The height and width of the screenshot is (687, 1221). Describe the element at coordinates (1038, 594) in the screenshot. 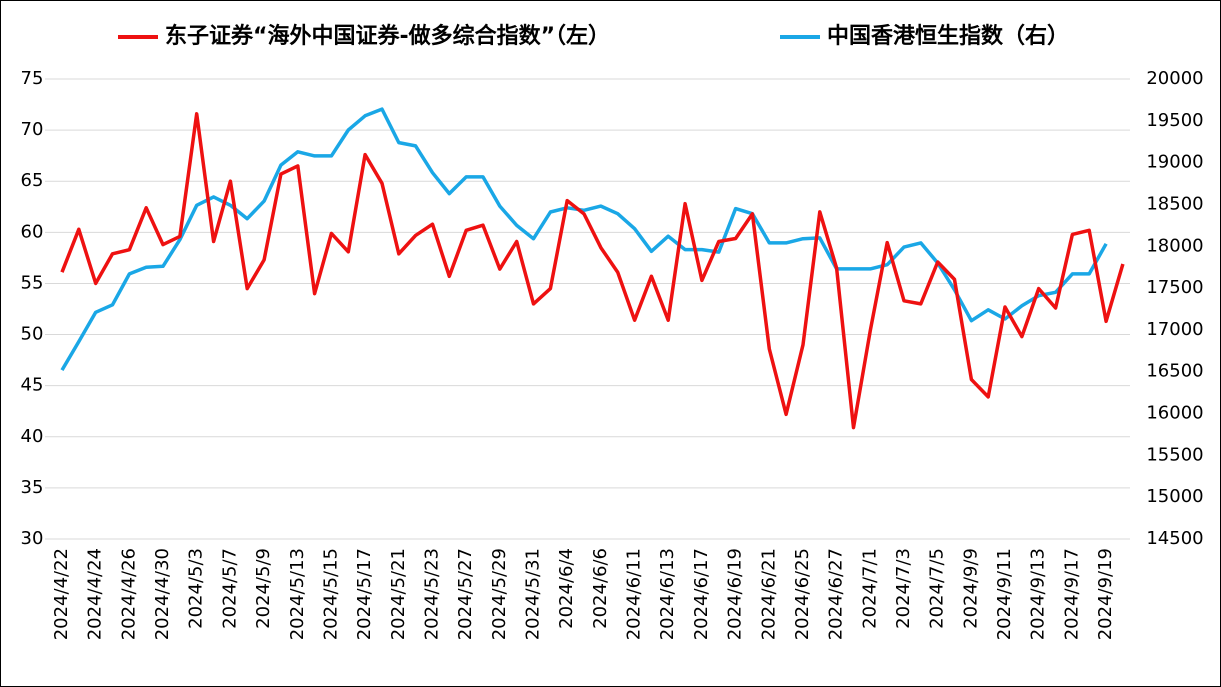

I see `x-tick-label: 2024/9/13` at that location.